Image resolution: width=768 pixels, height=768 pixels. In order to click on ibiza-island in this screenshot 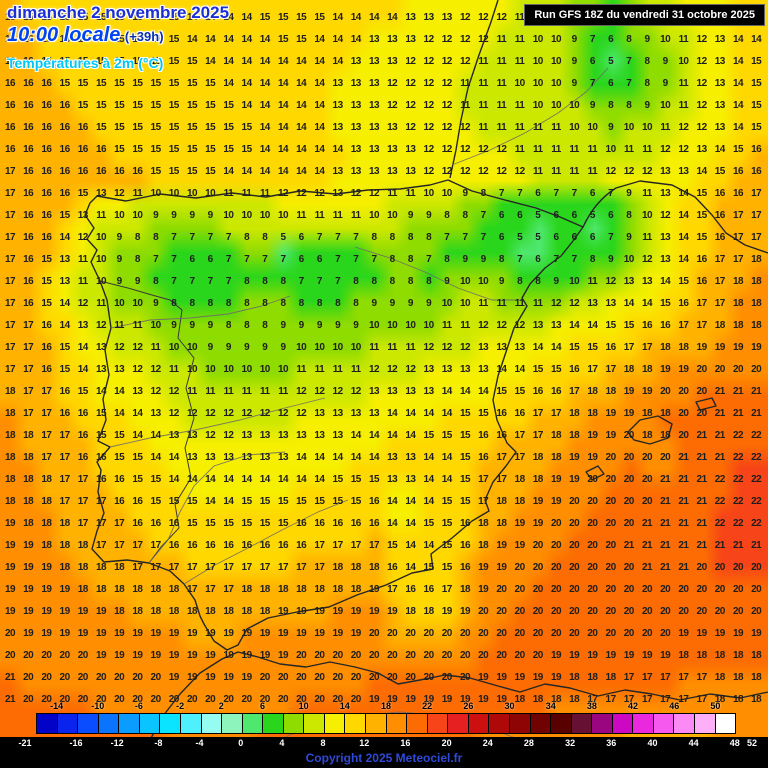, I will do `click(595, 473)`.